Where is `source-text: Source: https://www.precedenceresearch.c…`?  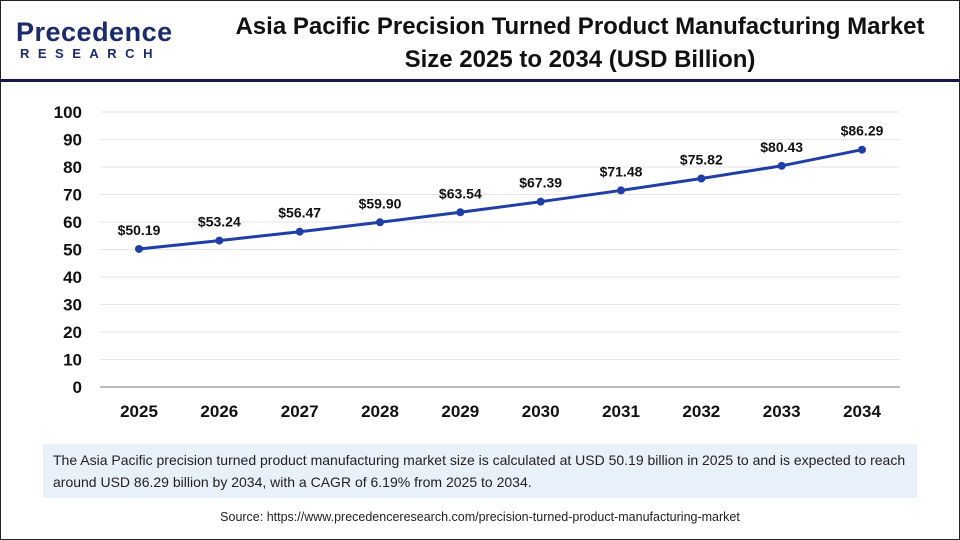
source-text: Source: https://www.precedenceresearch.c… is located at coordinates (480, 517).